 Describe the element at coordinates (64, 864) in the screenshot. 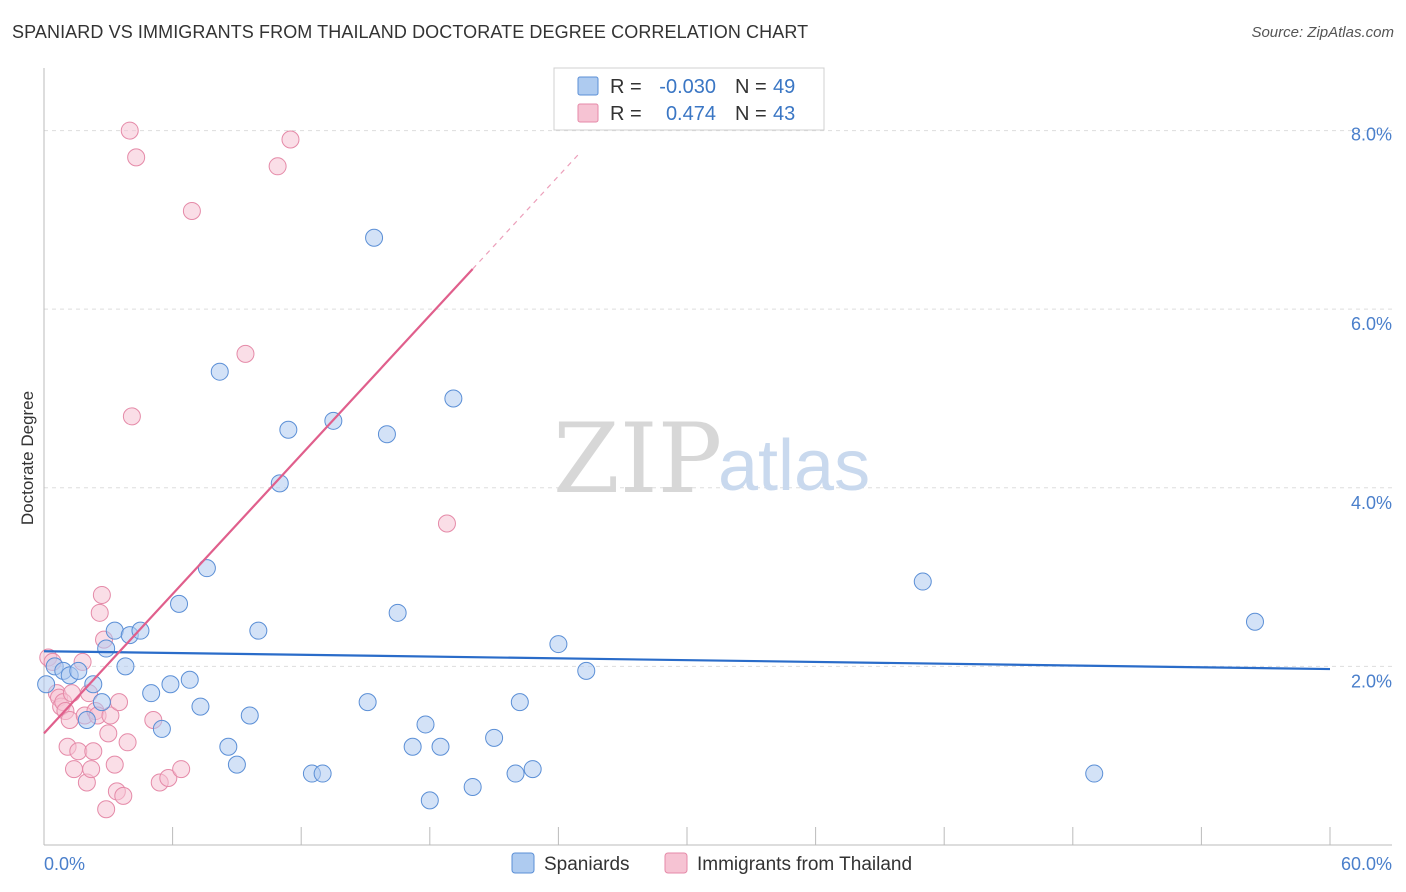

I see `x-tick-label-min: 0.0%` at that location.